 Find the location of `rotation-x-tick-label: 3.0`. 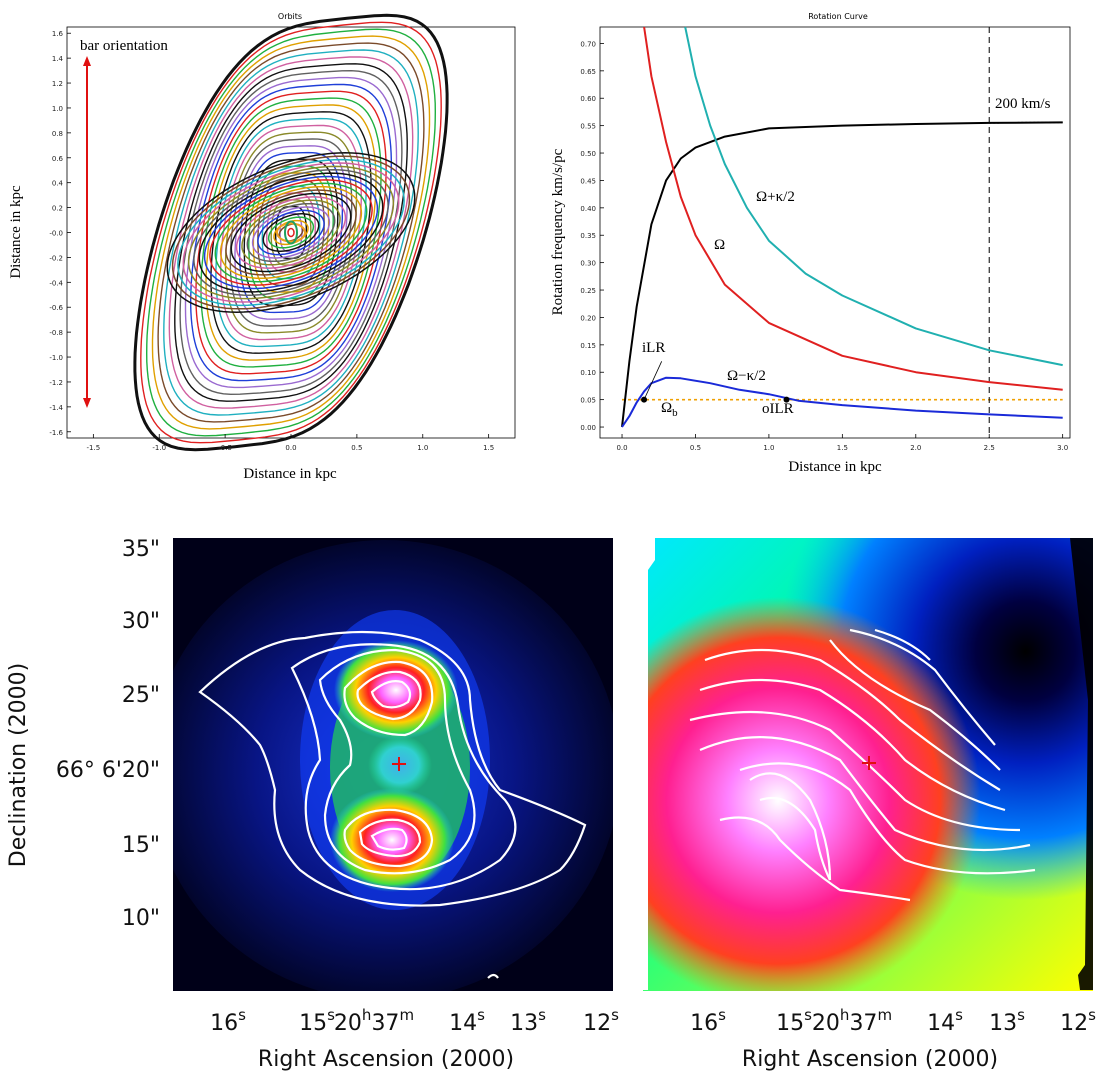

rotation-x-tick-label: 3.0 is located at coordinates (1062, 448).